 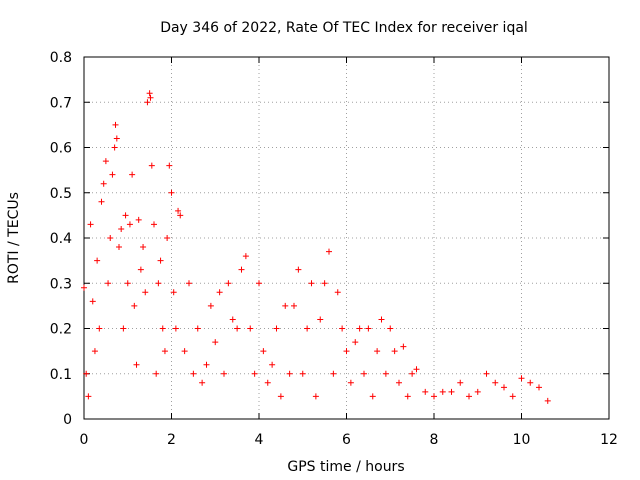 I want to click on y-tick-label: 0.4, so click(x=61, y=239).